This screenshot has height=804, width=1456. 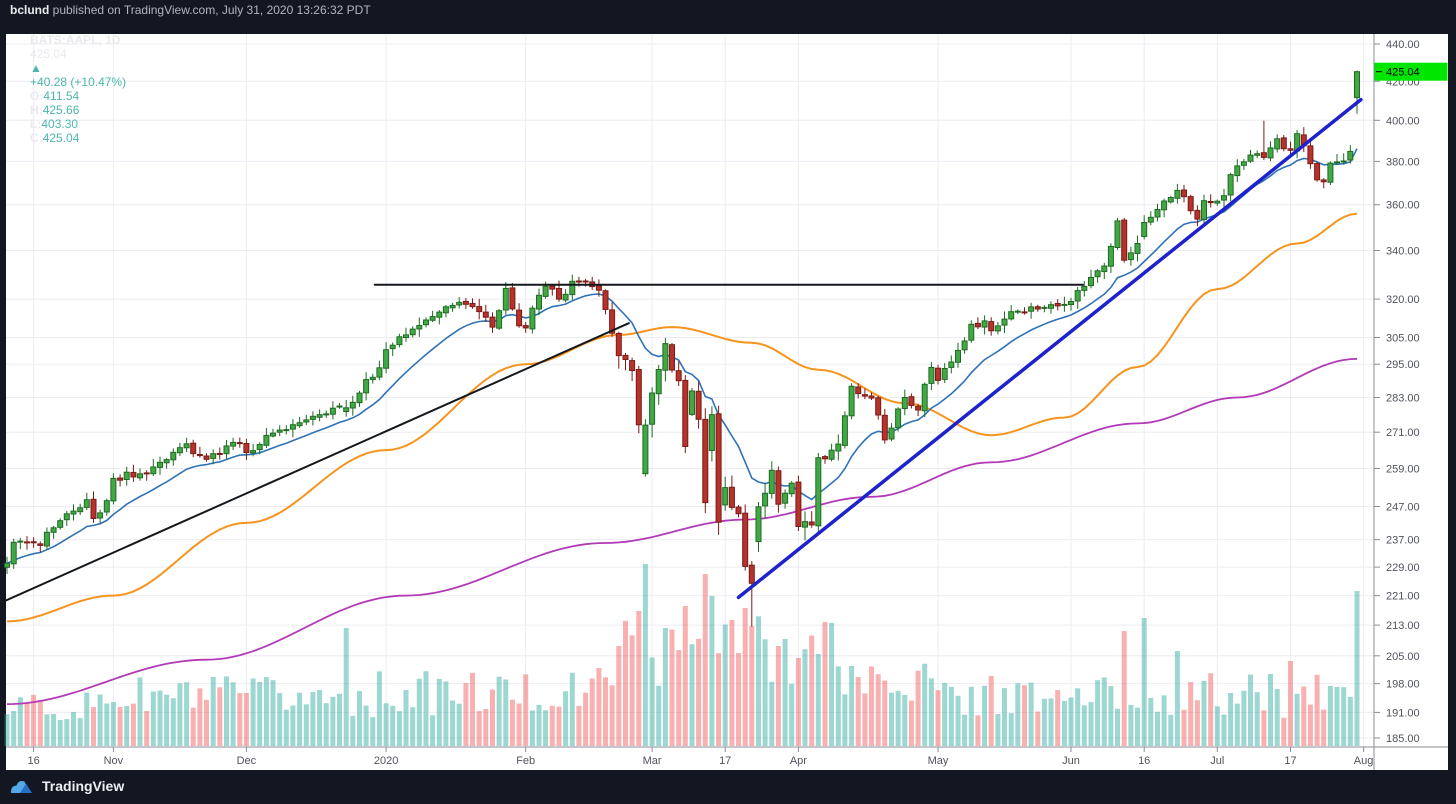 I want to click on author-name: bclund, so click(x=30, y=10).